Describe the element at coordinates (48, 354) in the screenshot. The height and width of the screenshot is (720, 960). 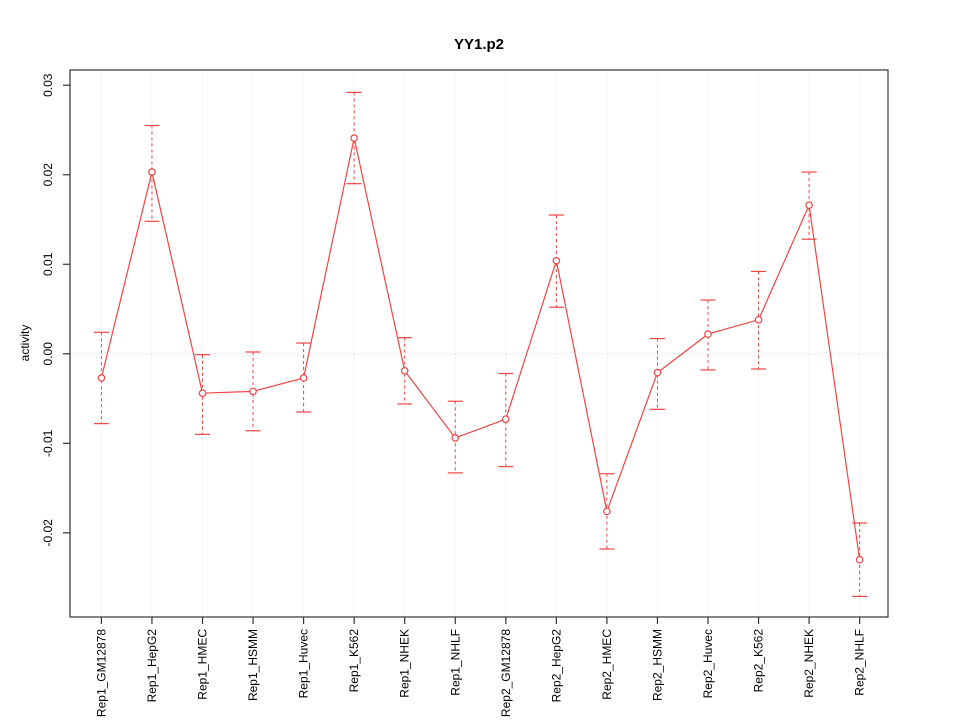
I see `y-tick-label: 0.00` at that location.